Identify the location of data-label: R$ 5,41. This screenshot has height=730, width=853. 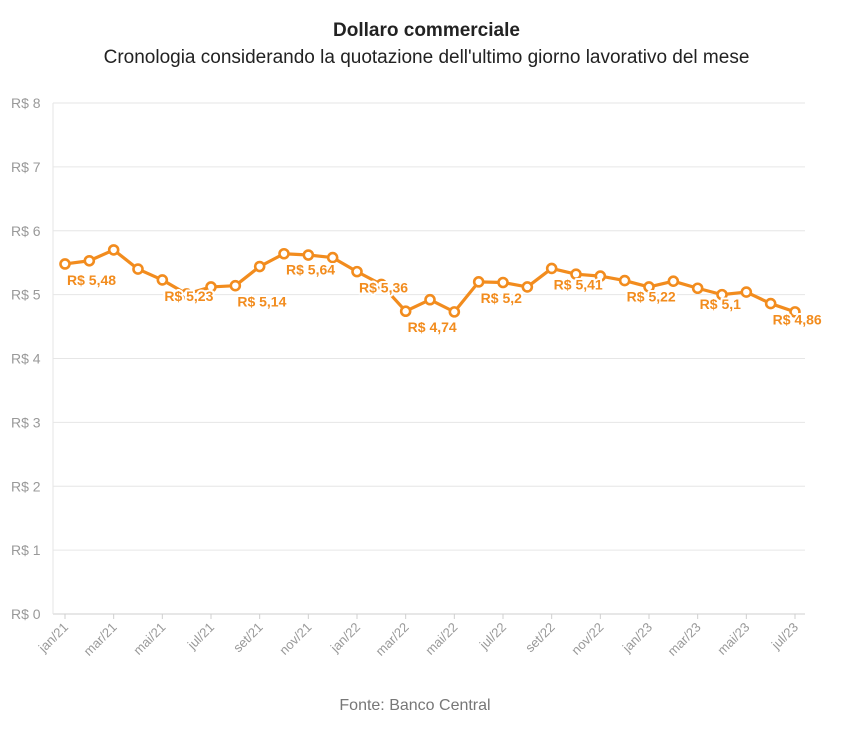
(578, 284).